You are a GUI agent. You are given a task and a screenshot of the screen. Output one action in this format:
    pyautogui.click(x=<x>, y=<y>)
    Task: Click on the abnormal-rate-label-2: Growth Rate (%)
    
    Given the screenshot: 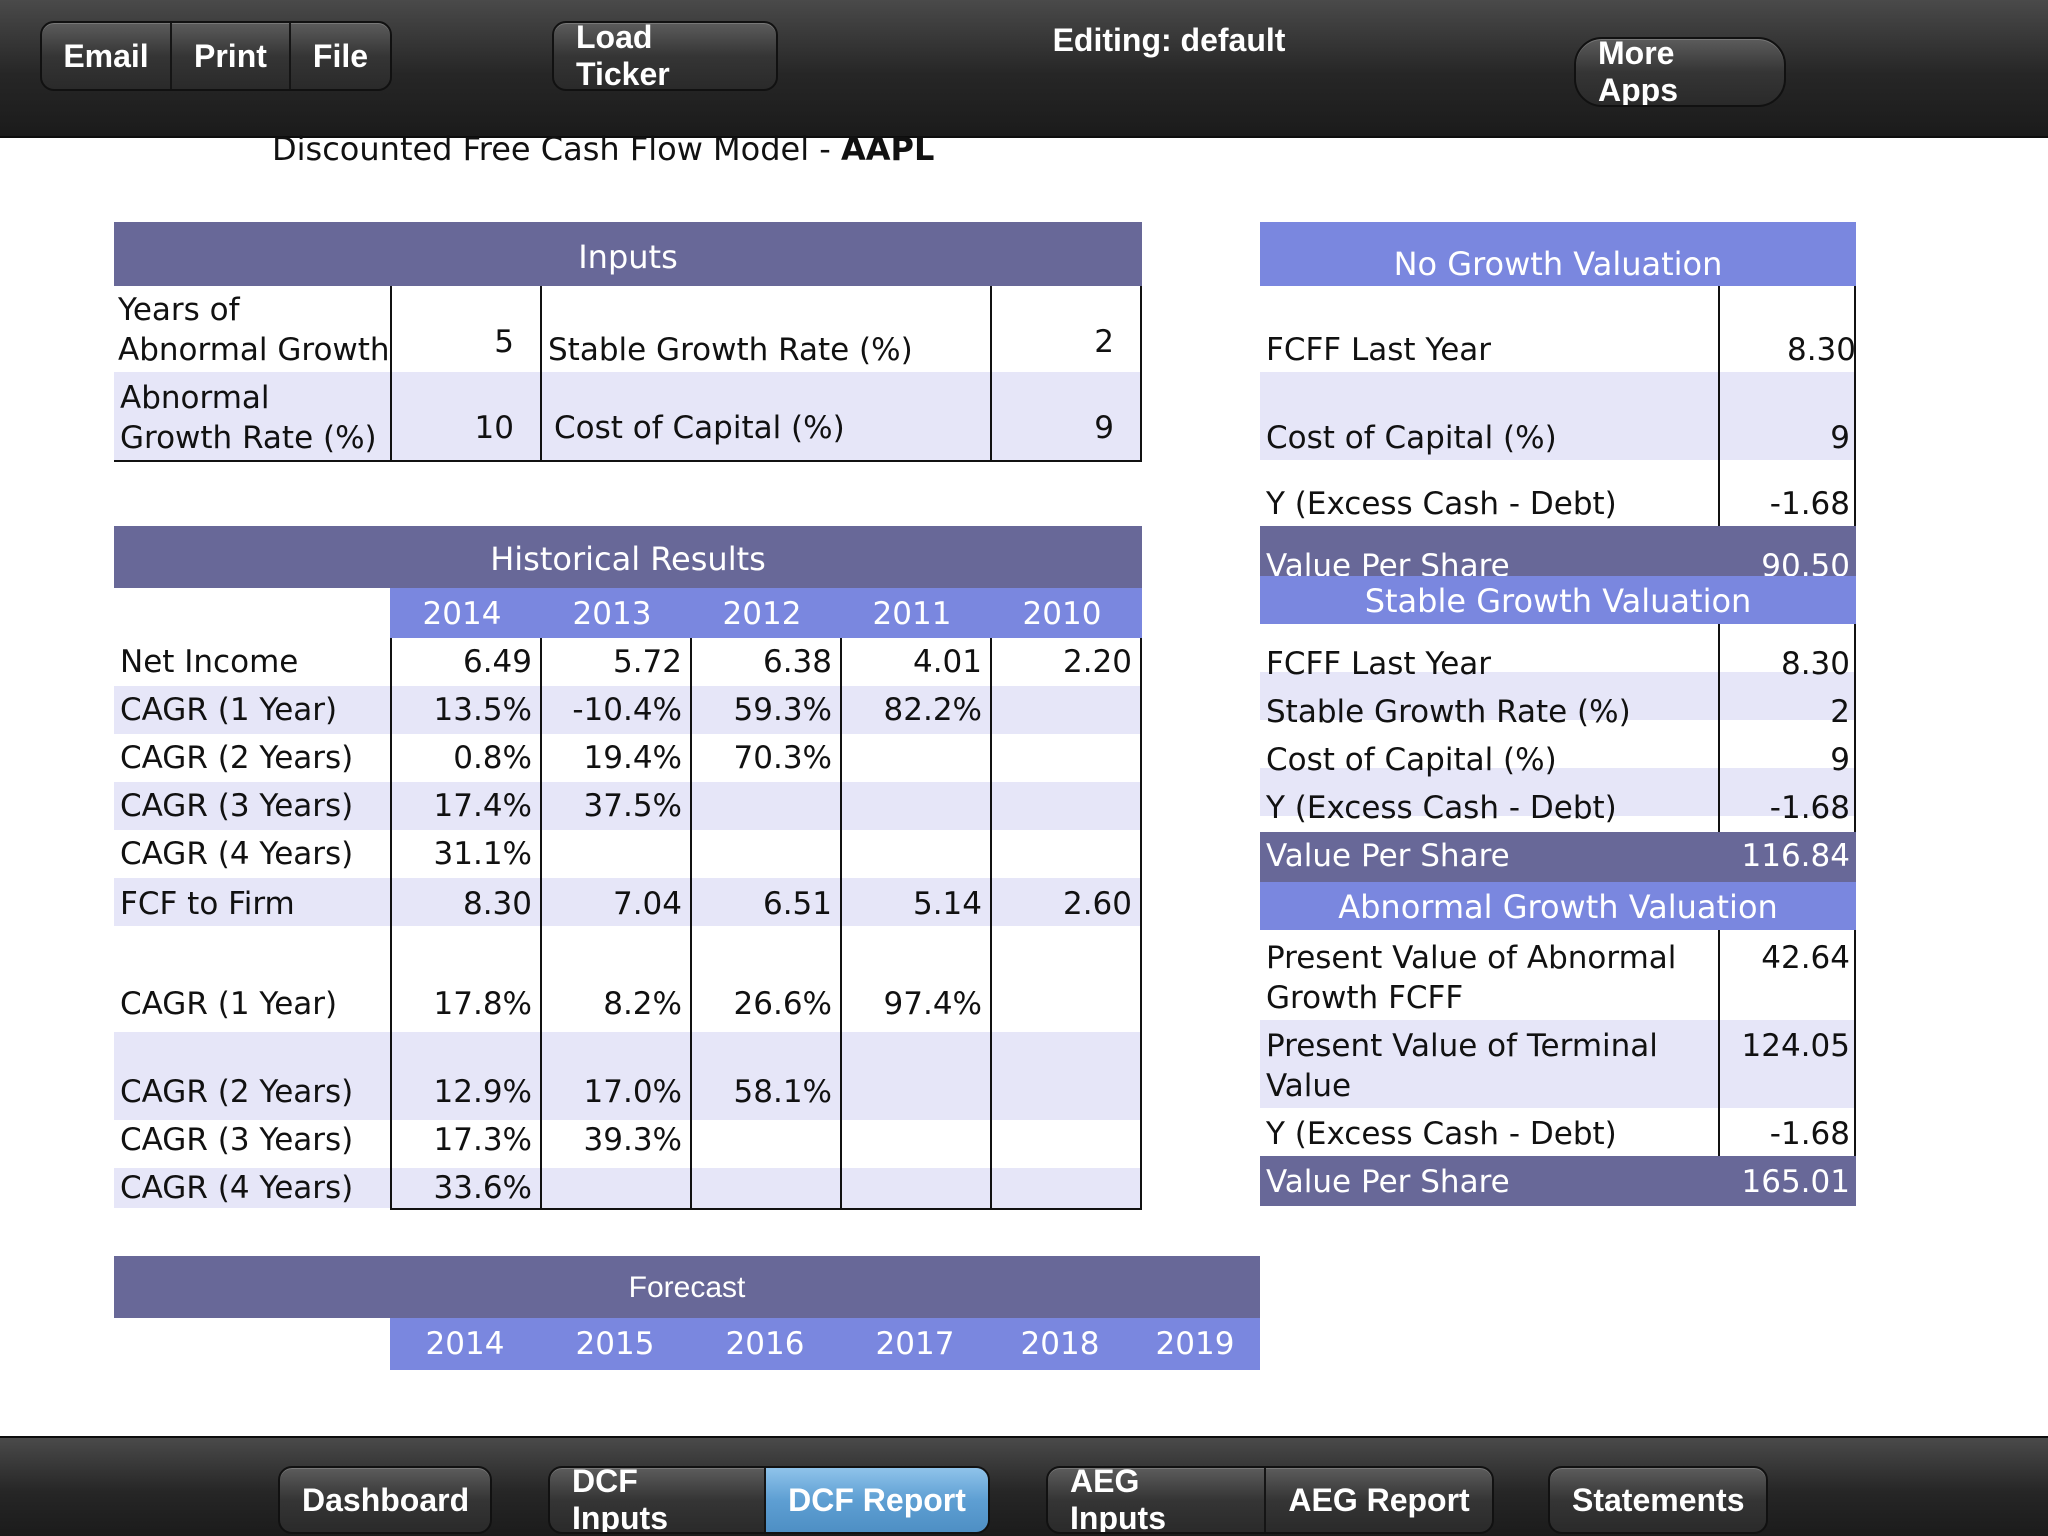 What is the action you would take?
    pyautogui.click(x=248, y=438)
    